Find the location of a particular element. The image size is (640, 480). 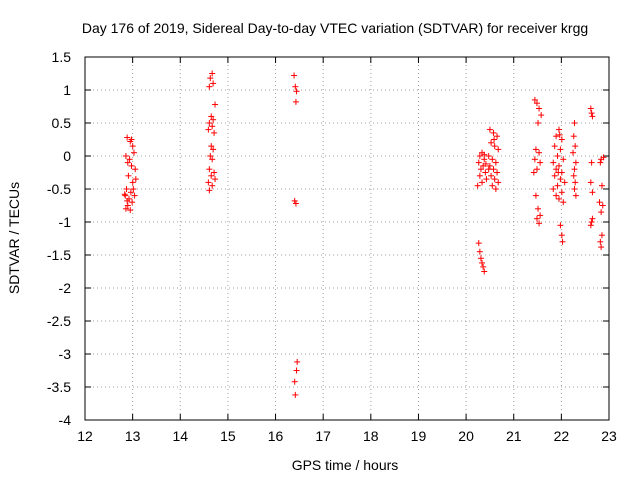

y-tick-label: -2.5 is located at coordinates (59, 321).